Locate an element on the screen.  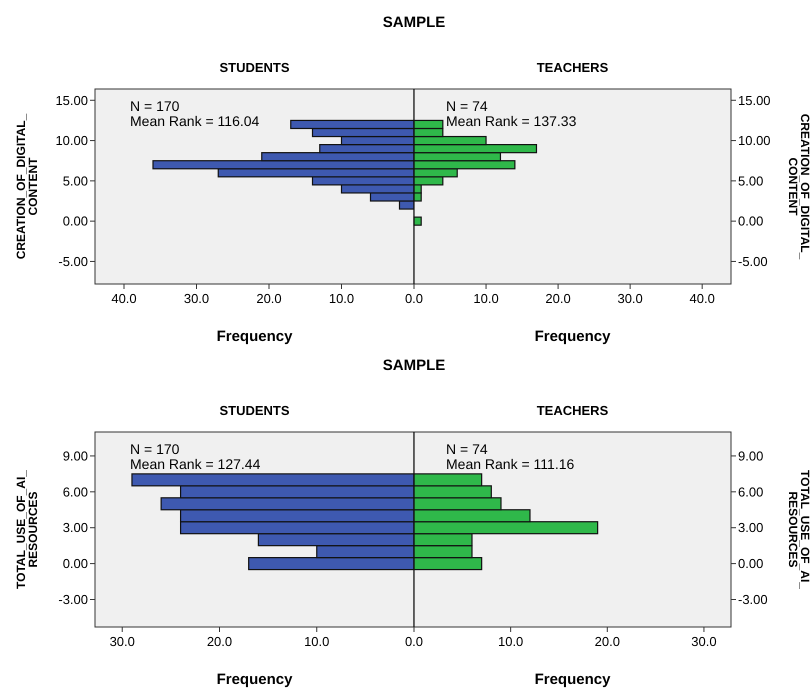
annotation: Mean Rank = 127.44 is located at coordinates (195, 464).